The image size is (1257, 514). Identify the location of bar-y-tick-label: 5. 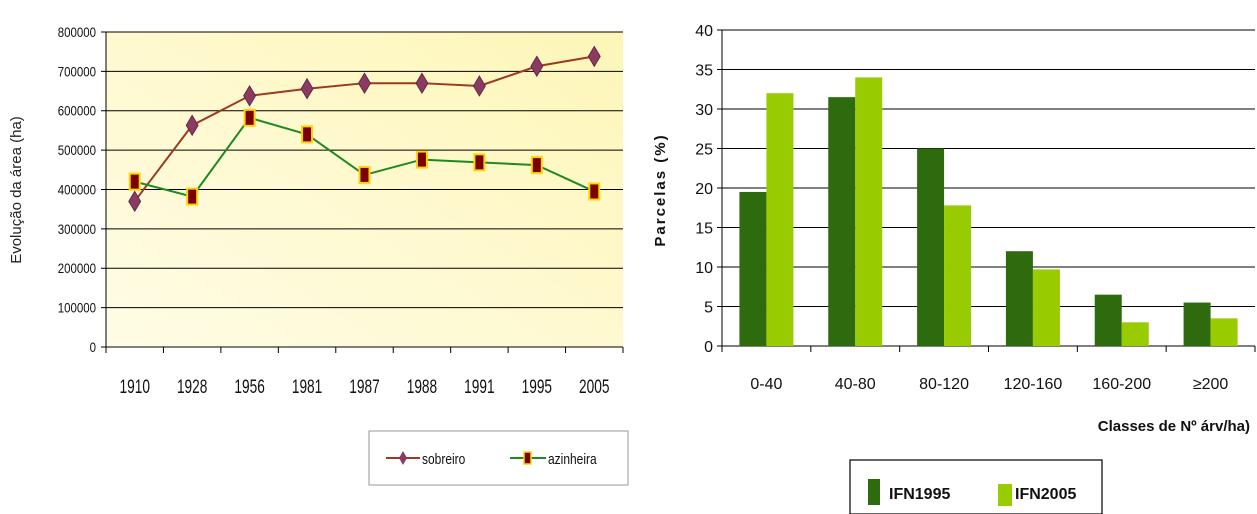
(708, 308).